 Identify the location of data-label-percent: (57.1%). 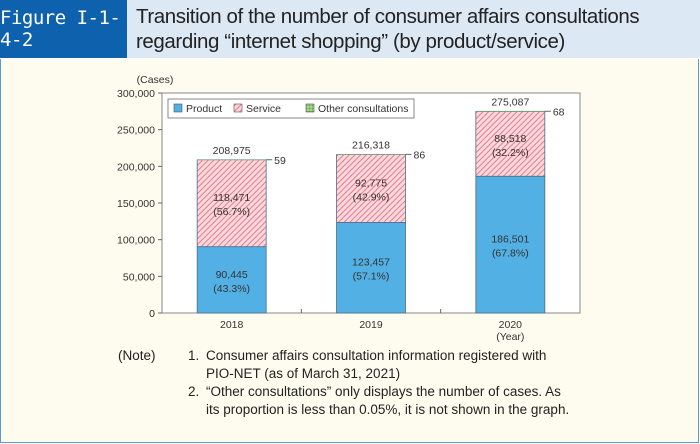
(371, 277).